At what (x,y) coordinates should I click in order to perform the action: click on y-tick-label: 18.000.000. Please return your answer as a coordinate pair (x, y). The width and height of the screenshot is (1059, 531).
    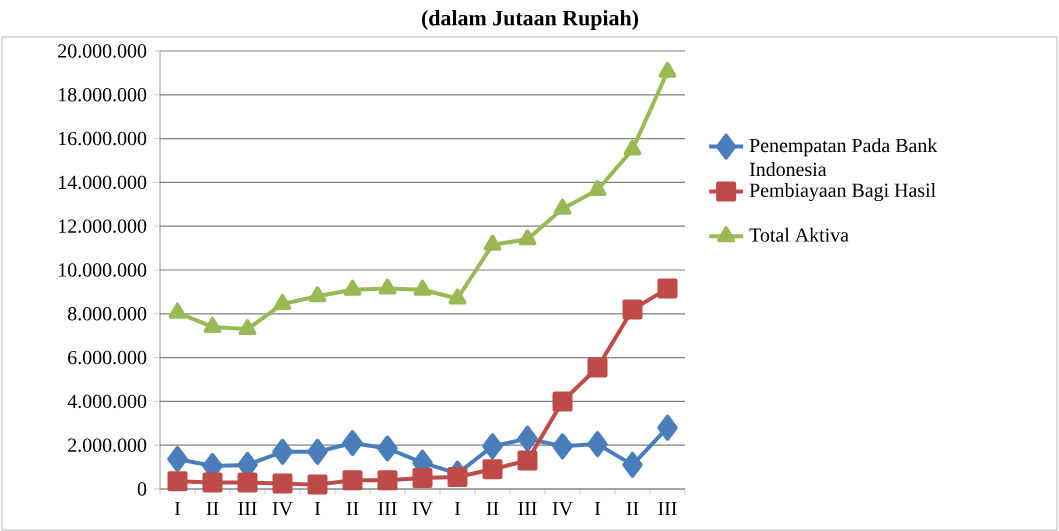
    Looking at the image, I should click on (103, 95).